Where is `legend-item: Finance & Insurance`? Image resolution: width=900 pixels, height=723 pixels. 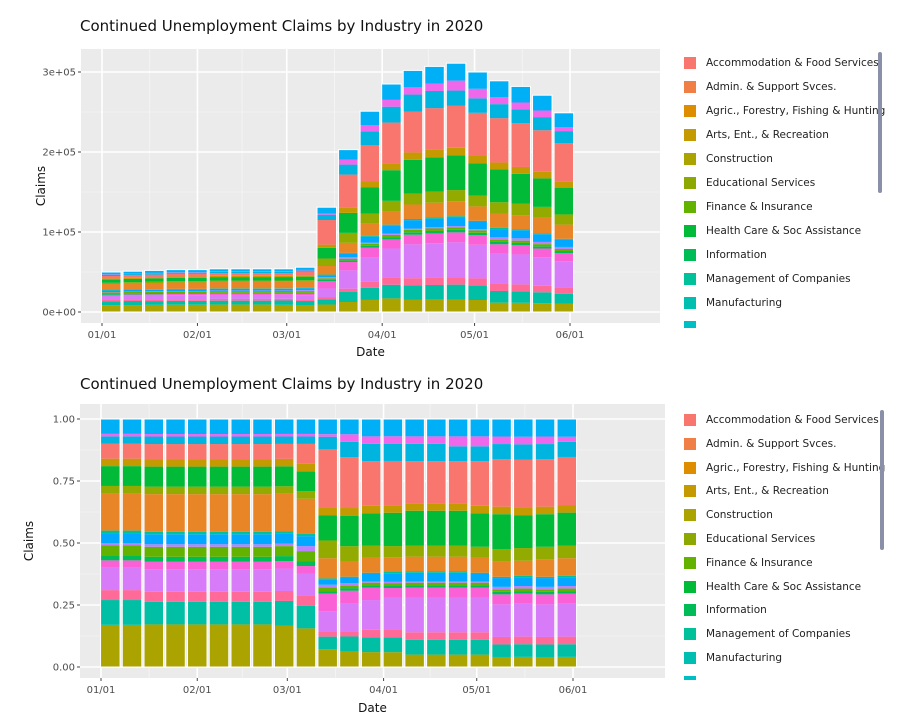 legend-item: Finance & Insurance is located at coordinates (748, 207).